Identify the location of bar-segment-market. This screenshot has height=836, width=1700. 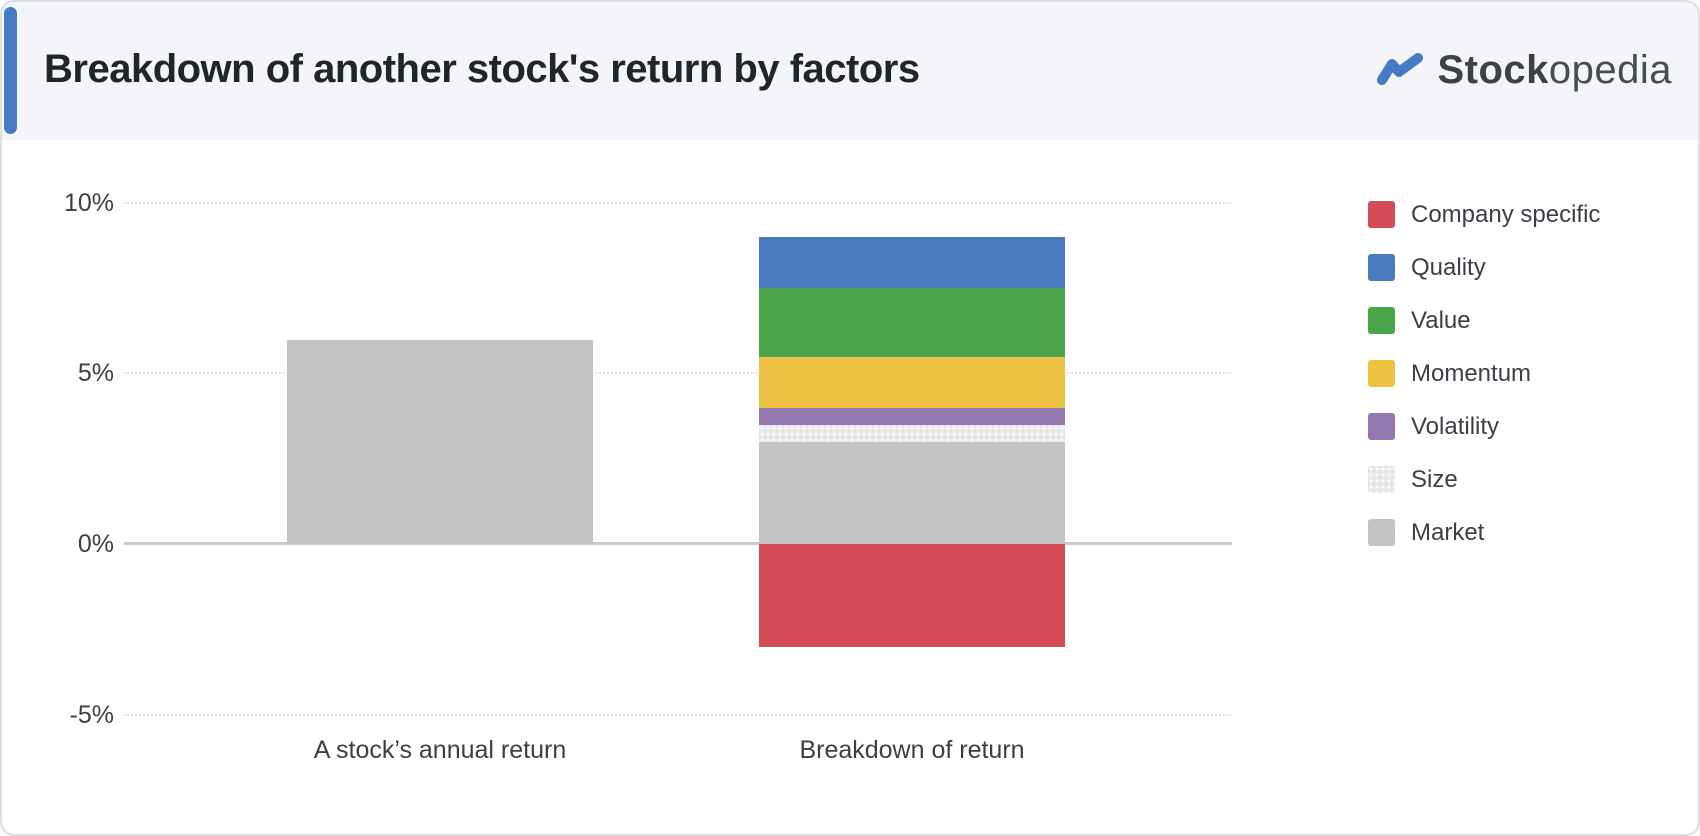
(912, 493).